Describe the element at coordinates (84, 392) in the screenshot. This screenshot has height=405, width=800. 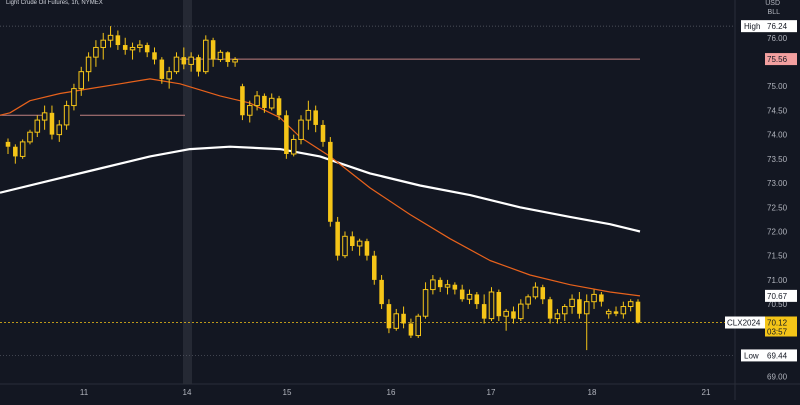
I see `time-tick-label: 11` at that location.